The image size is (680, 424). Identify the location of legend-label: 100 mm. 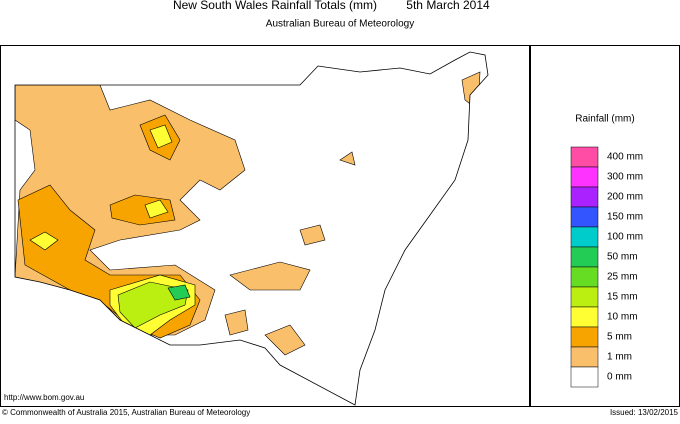
(625, 237).